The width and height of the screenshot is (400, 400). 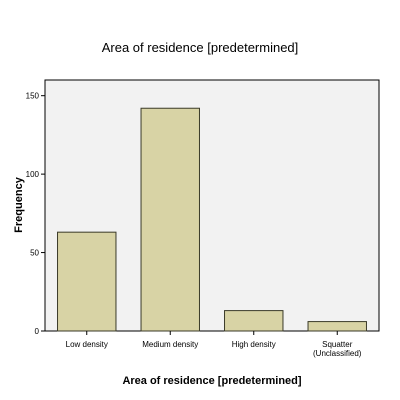 What do you see at coordinates (33, 96) in the screenshot?
I see `y-tick-label: 150` at bounding box center [33, 96].